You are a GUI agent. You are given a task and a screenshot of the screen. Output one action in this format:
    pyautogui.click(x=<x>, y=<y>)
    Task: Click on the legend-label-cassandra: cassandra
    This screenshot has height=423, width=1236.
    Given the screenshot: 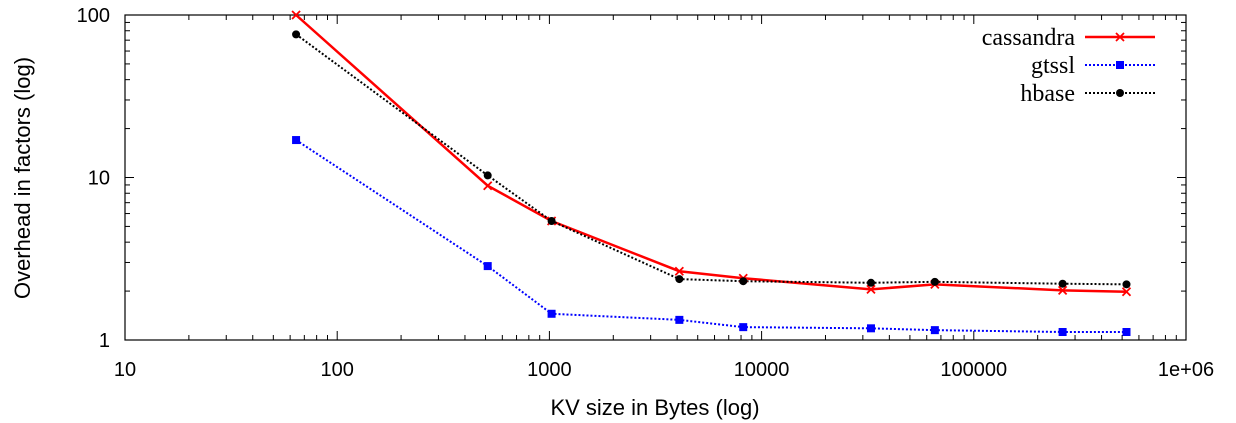 What is the action you would take?
    pyautogui.click(x=1029, y=38)
    